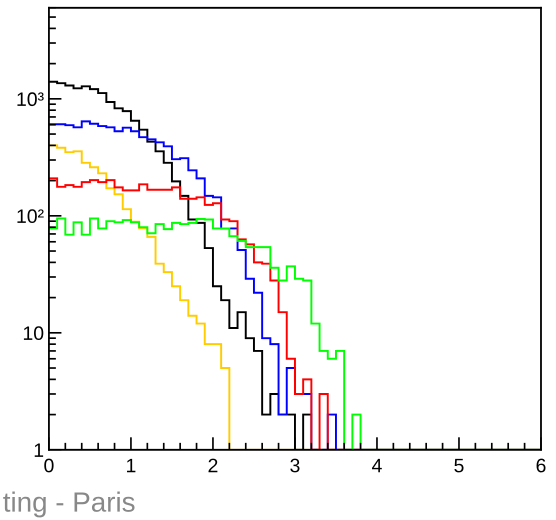 The width and height of the screenshot is (556, 520). What do you see at coordinates (131, 465) in the screenshot?
I see `x-tick-label: 1` at bounding box center [131, 465].